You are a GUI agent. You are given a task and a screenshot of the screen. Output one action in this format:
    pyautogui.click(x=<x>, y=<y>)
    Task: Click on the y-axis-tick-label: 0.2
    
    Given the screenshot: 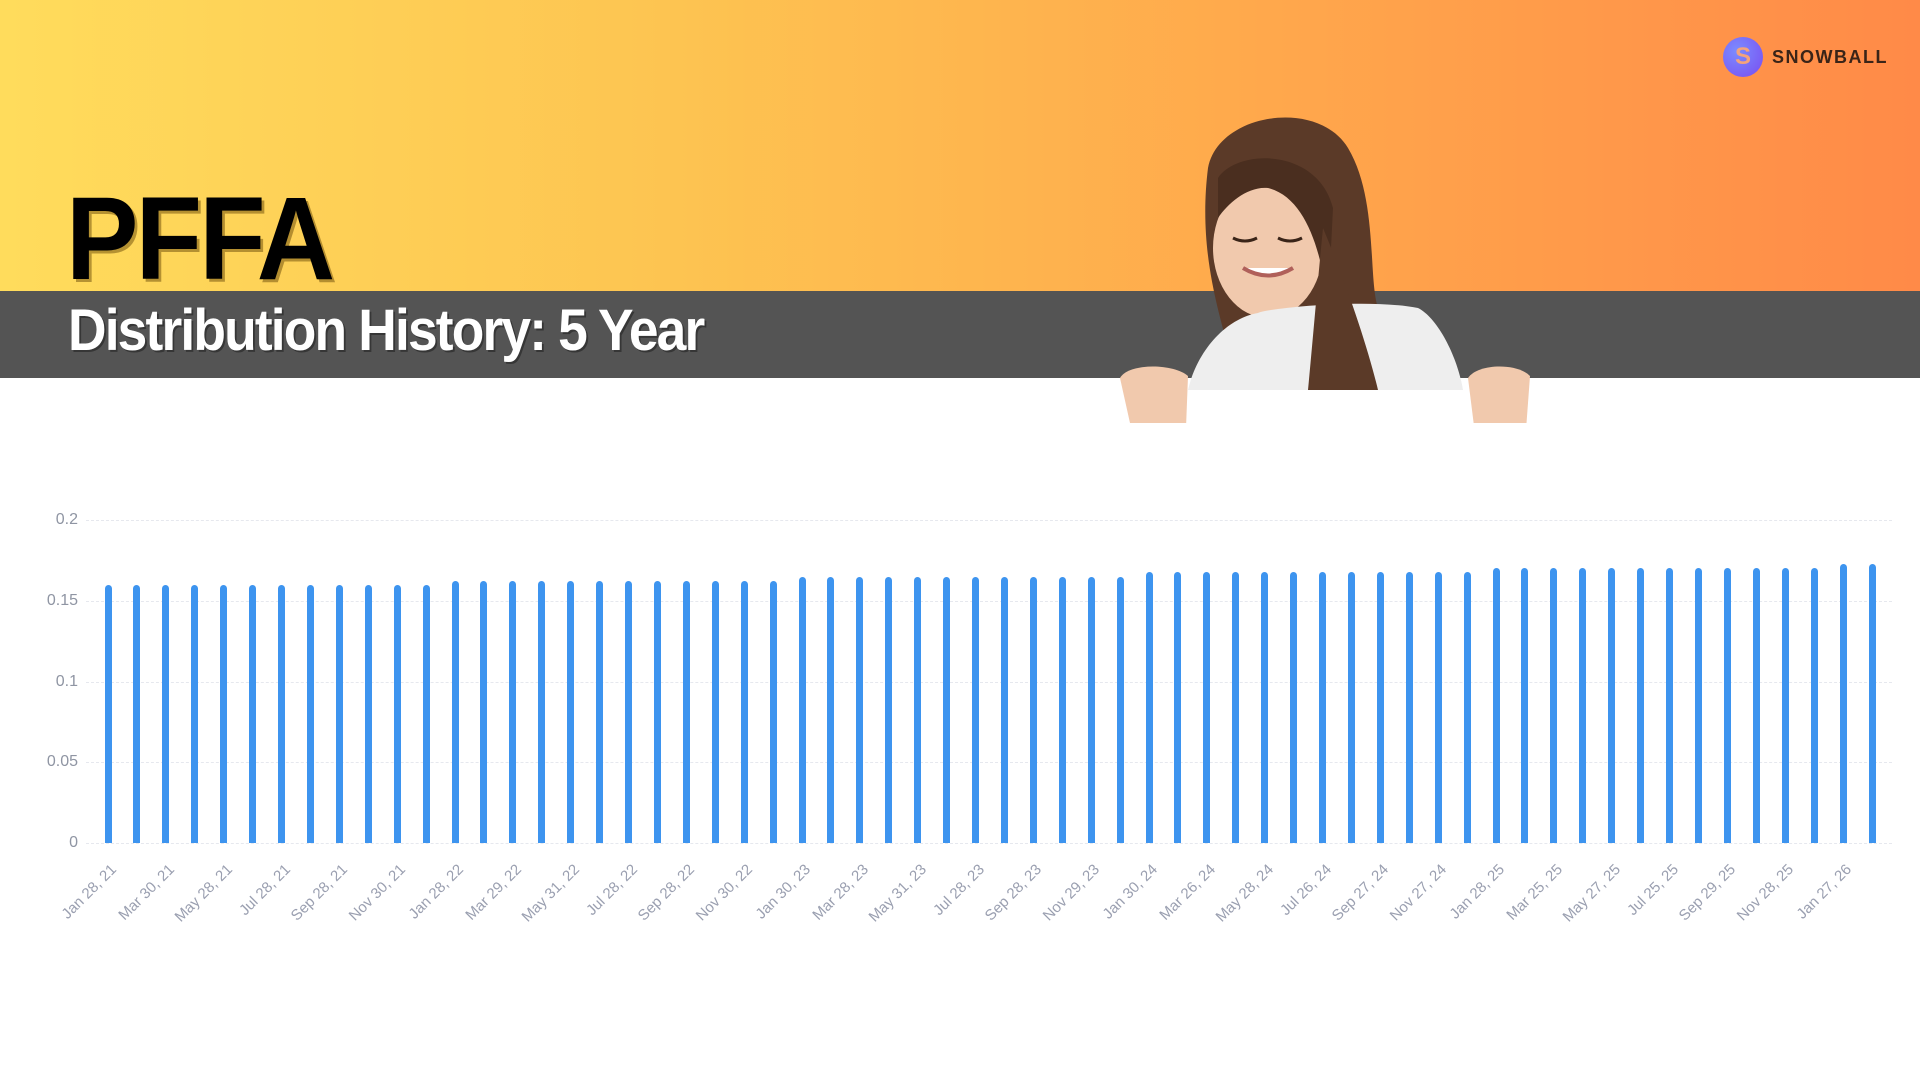 What is the action you would take?
    pyautogui.click(x=66, y=519)
    